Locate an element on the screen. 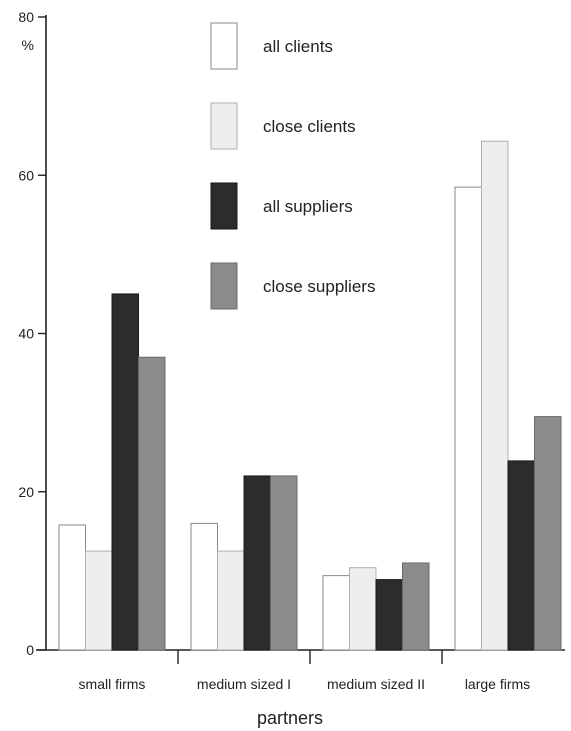 The width and height of the screenshot is (571, 731). bar-close-suppliers-small-firms is located at coordinates (152, 503).